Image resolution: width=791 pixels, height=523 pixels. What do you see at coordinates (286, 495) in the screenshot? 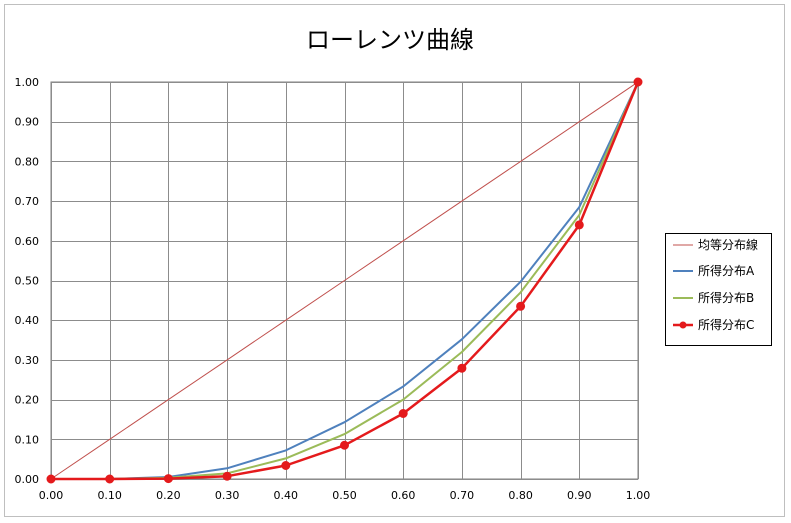
I see `x-tick-label: 0.40` at bounding box center [286, 495].